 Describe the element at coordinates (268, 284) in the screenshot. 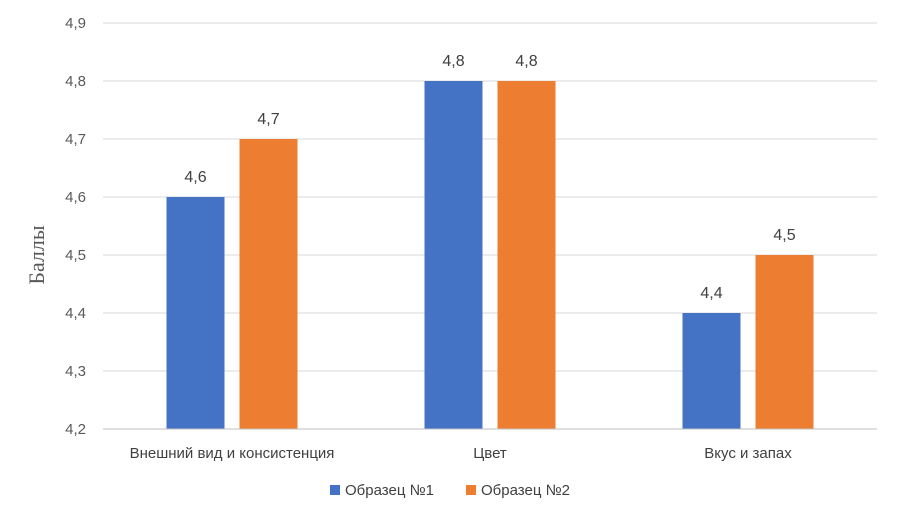

I see `bar-series2-cat1` at that location.